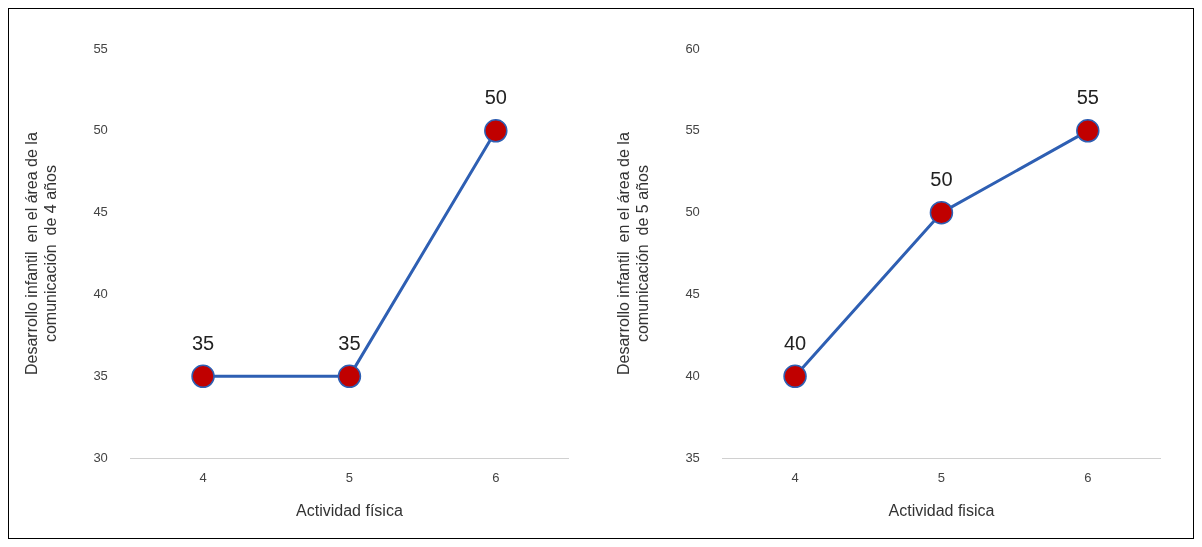 This screenshot has width=1202, height=547. I want to click on y-axis-title: Desarrollo infantil en el área de la comunicación de 4 años, so click(41, 254).